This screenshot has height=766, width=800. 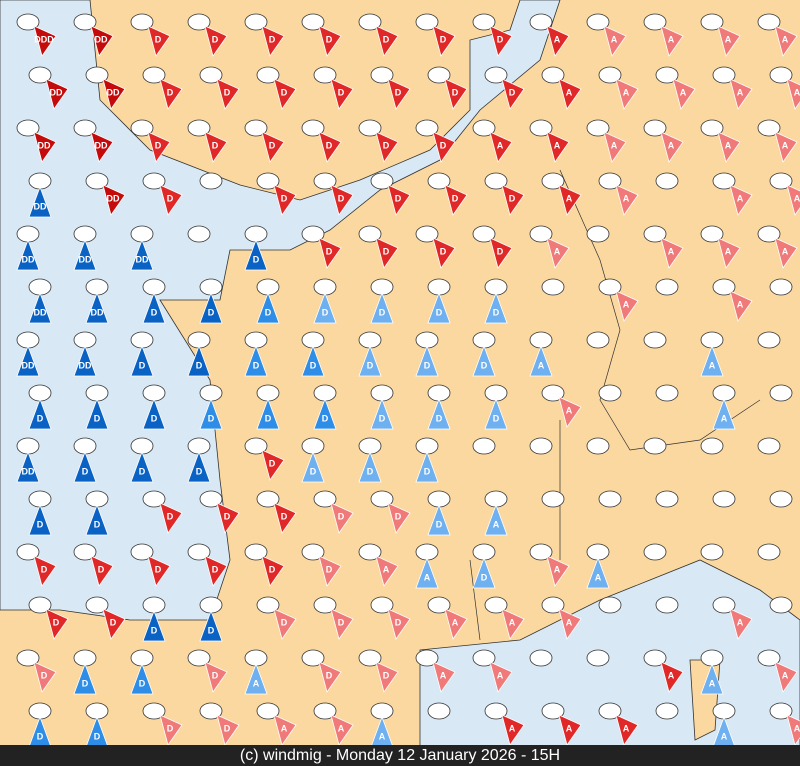 I want to click on wind-label: DD, so click(x=28, y=365).